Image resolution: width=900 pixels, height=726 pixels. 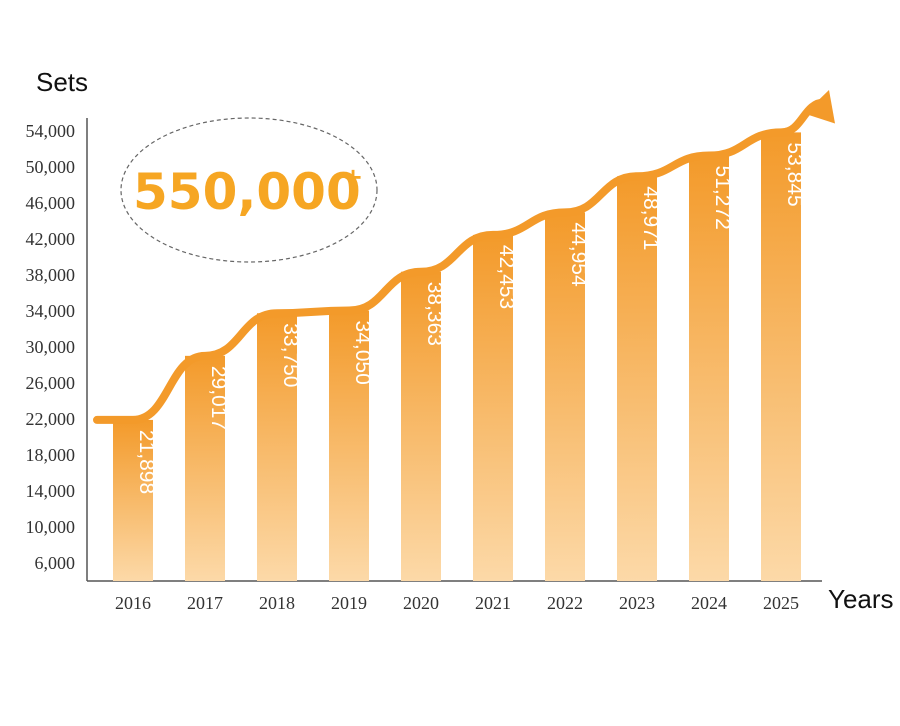 What do you see at coordinates (290, 355) in the screenshot?
I see `bar-value-label: 33,750` at bounding box center [290, 355].